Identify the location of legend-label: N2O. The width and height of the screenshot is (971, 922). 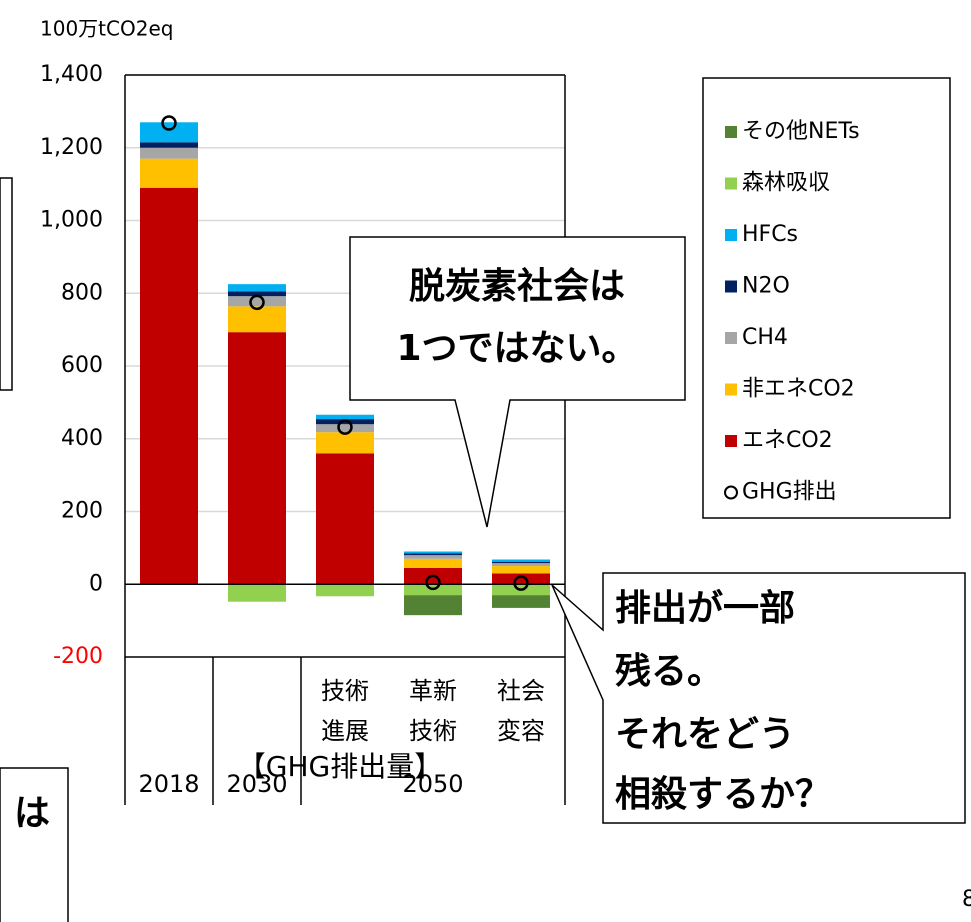
(766, 286).